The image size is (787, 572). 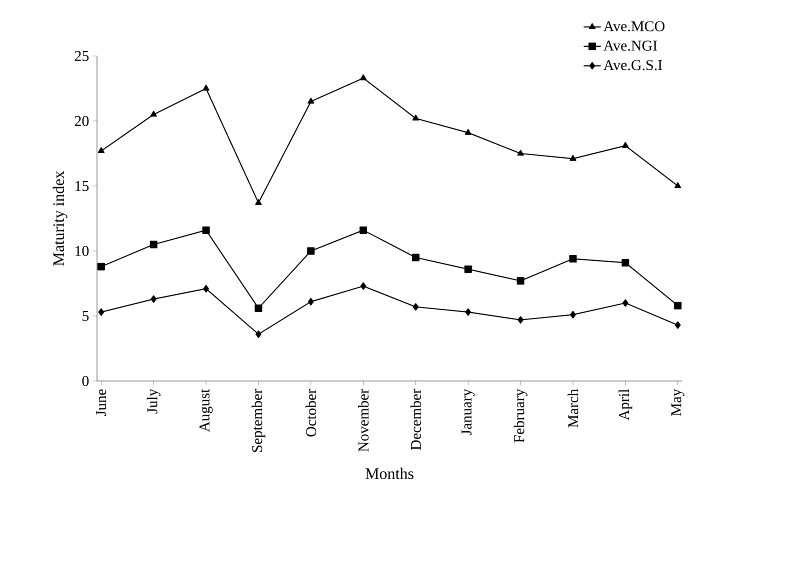 What do you see at coordinates (259, 420) in the screenshot?
I see `x-tick-label: September` at bounding box center [259, 420].